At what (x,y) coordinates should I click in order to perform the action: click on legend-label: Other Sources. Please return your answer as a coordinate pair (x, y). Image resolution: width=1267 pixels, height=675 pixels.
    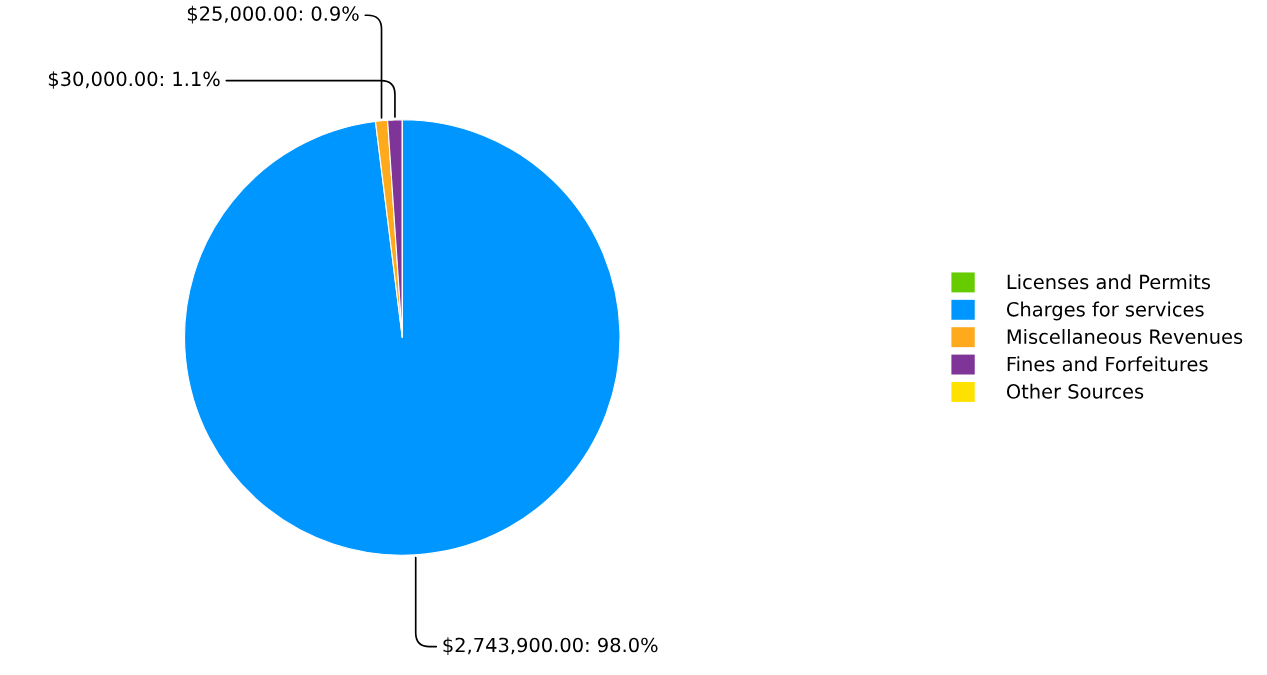
    Looking at the image, I should click on (1075, 391).